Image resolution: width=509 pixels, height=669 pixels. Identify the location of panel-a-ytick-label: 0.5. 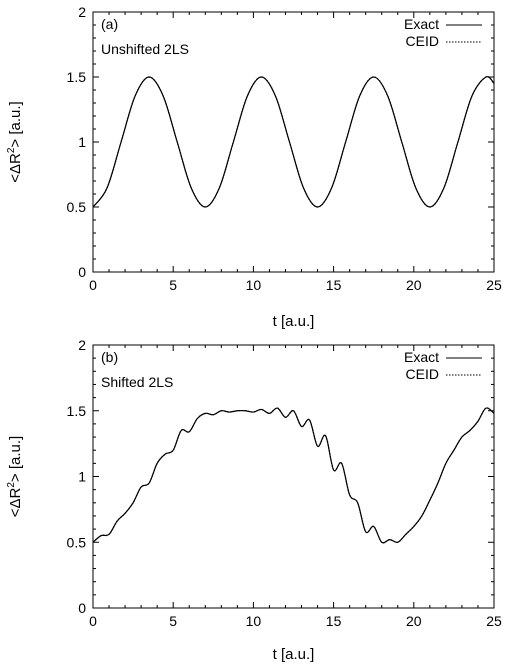
(77, 207).